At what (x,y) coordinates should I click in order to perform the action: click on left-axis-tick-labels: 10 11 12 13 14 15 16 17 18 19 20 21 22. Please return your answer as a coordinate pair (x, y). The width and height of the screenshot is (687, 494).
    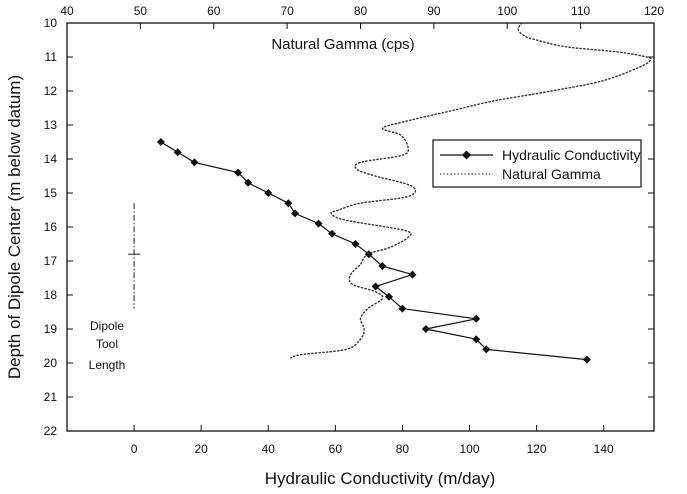
    Looking at the image, I should click on (51, 227).